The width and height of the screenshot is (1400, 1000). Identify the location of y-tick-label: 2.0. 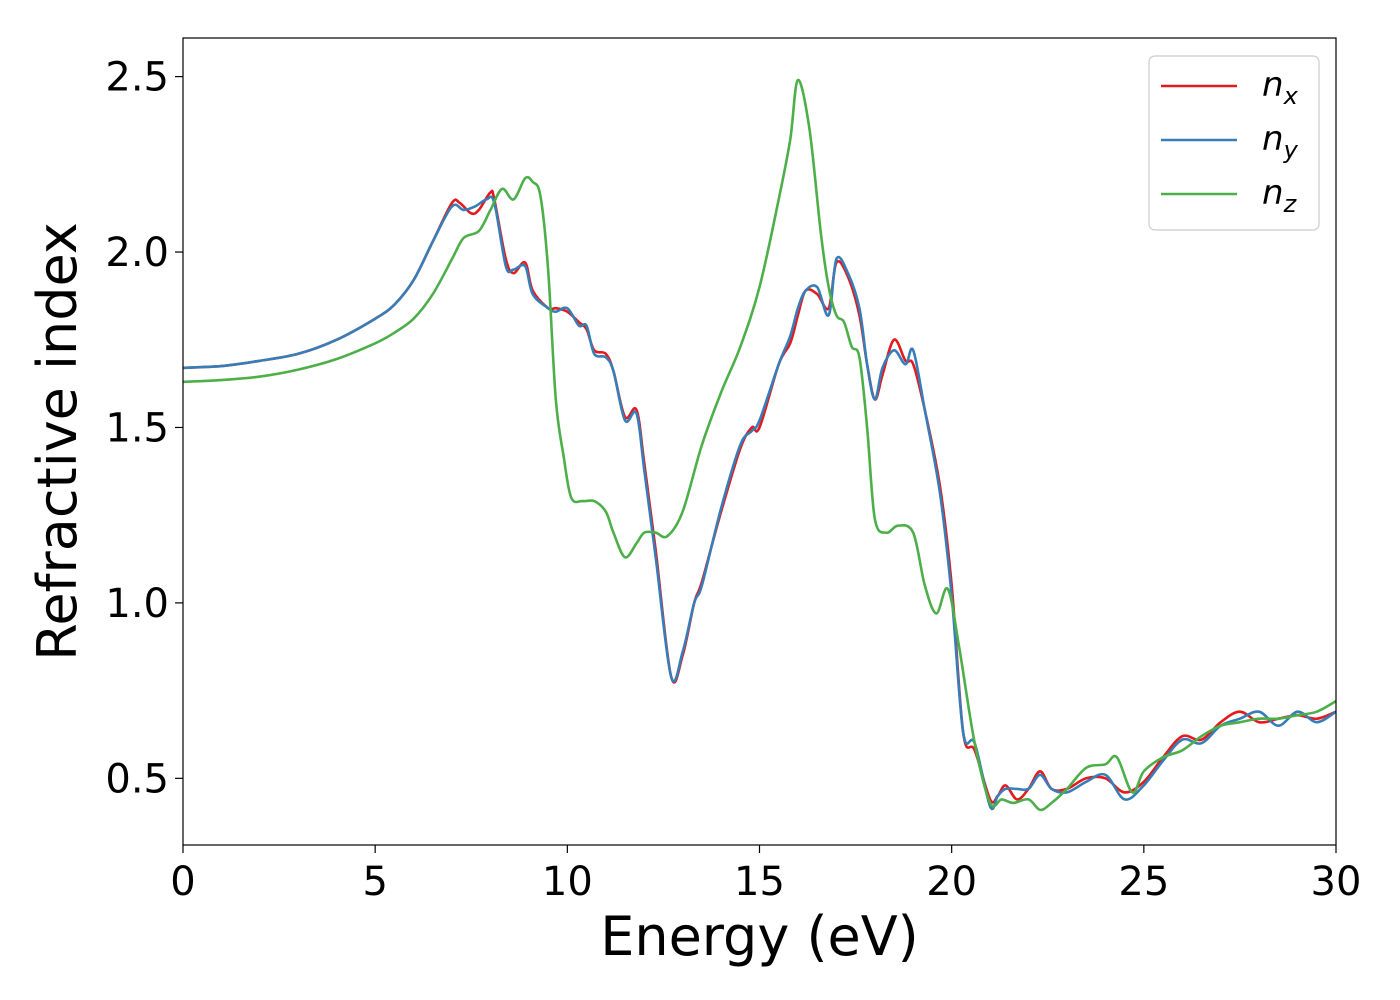
(137, 253).